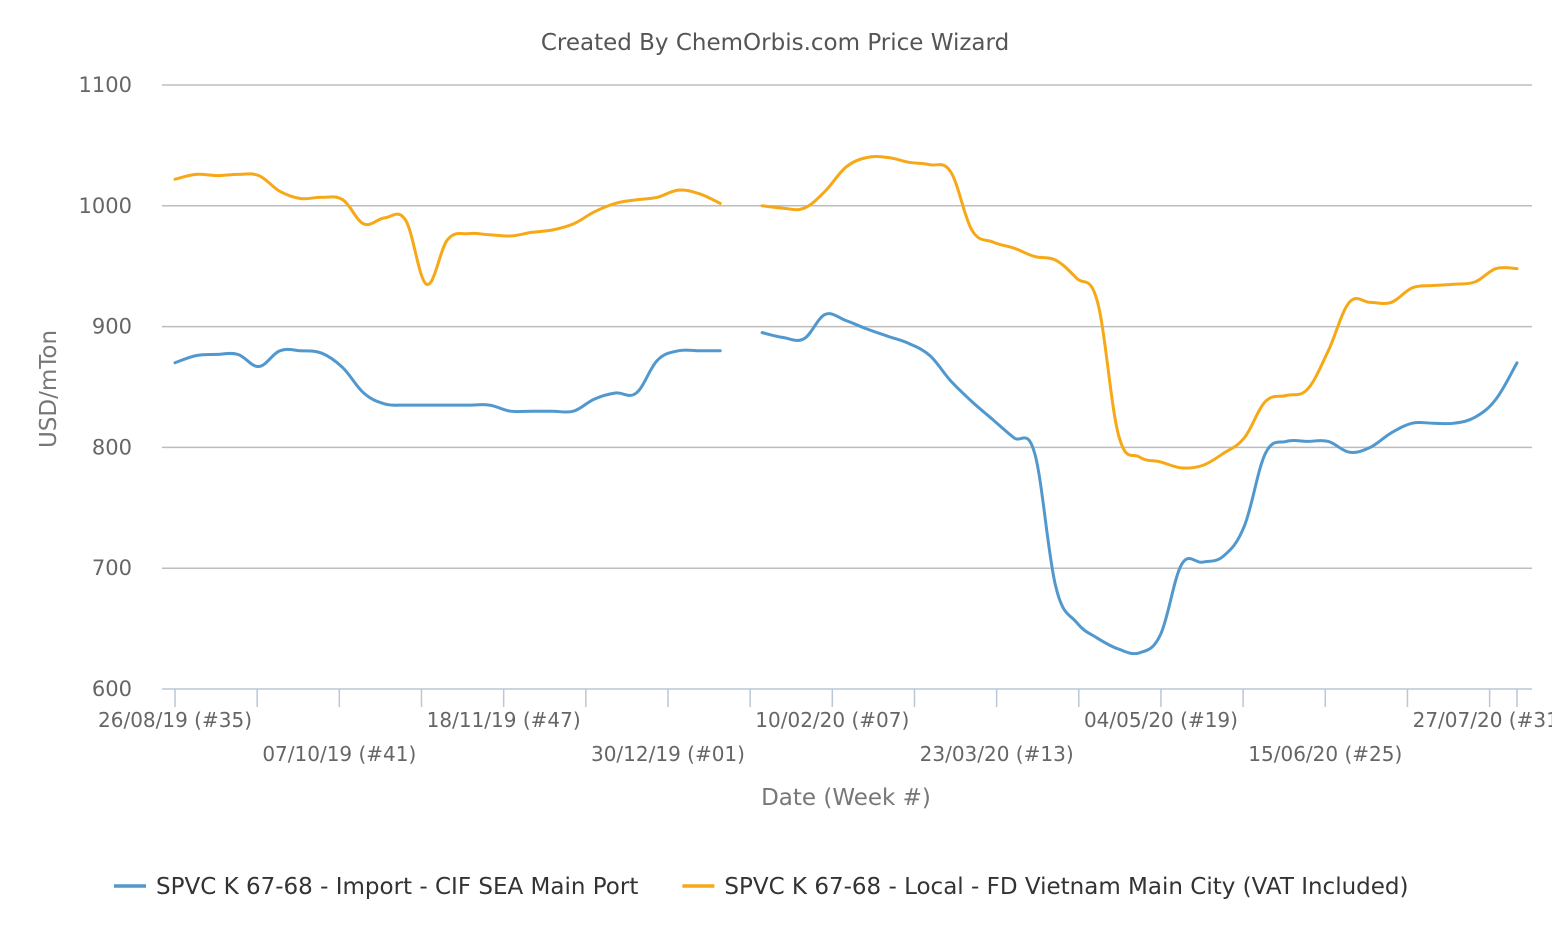 The height and width of the screenshot is (930, 1552). Describe the element at coordinates (112, 447) in the screenshot. I see `y-tick-label: 800` at that location.